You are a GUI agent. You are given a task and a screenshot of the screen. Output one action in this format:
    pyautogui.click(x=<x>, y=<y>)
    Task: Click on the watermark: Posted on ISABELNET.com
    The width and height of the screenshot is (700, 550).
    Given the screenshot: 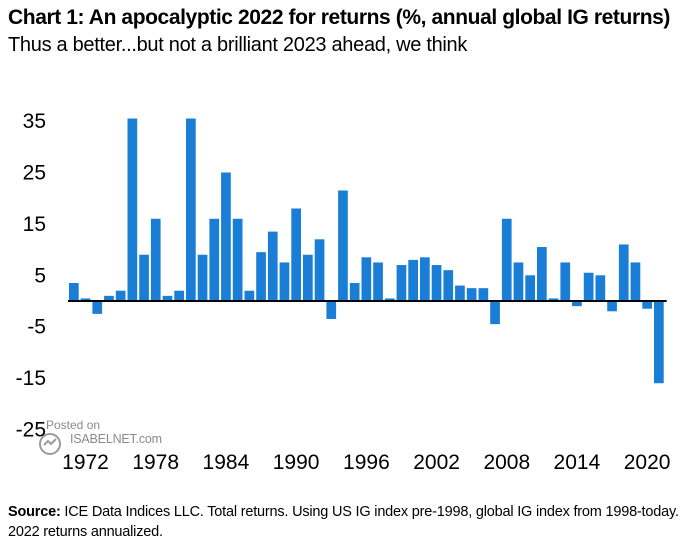 What is the action you would take?
    pyautogui.click(x=108, y=438)
    